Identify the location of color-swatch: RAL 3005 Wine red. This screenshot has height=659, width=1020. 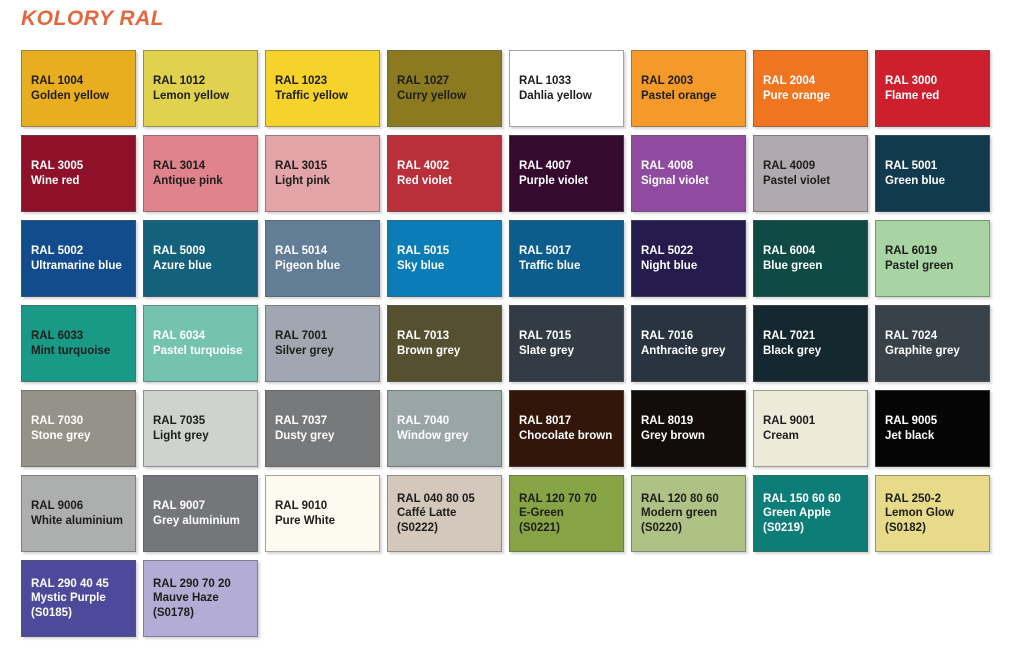
(78, 173).